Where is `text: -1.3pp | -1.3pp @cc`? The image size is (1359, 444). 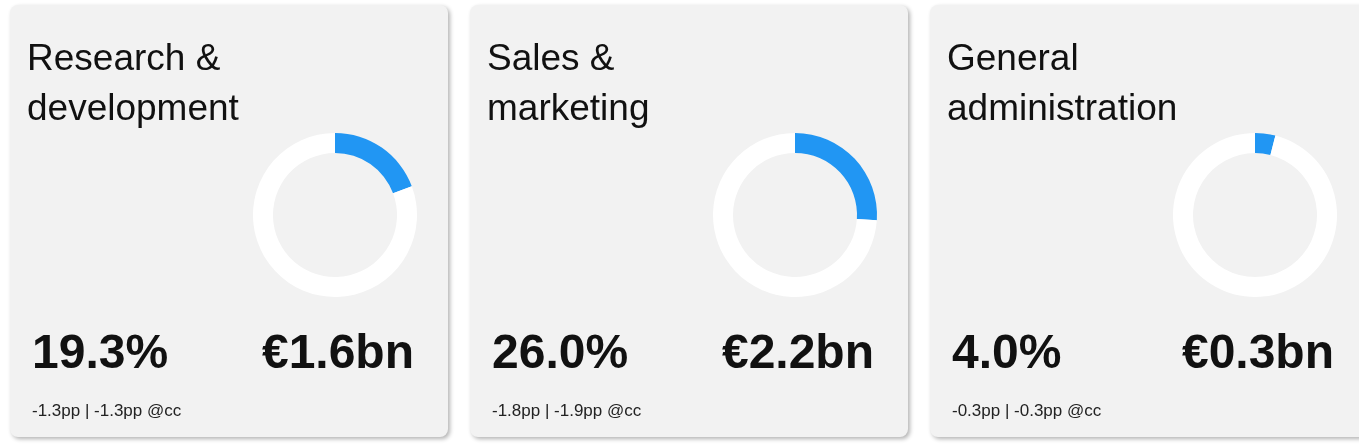 text: -1.3pp | -1.3pp @cc is located at coordinates (107, 410).